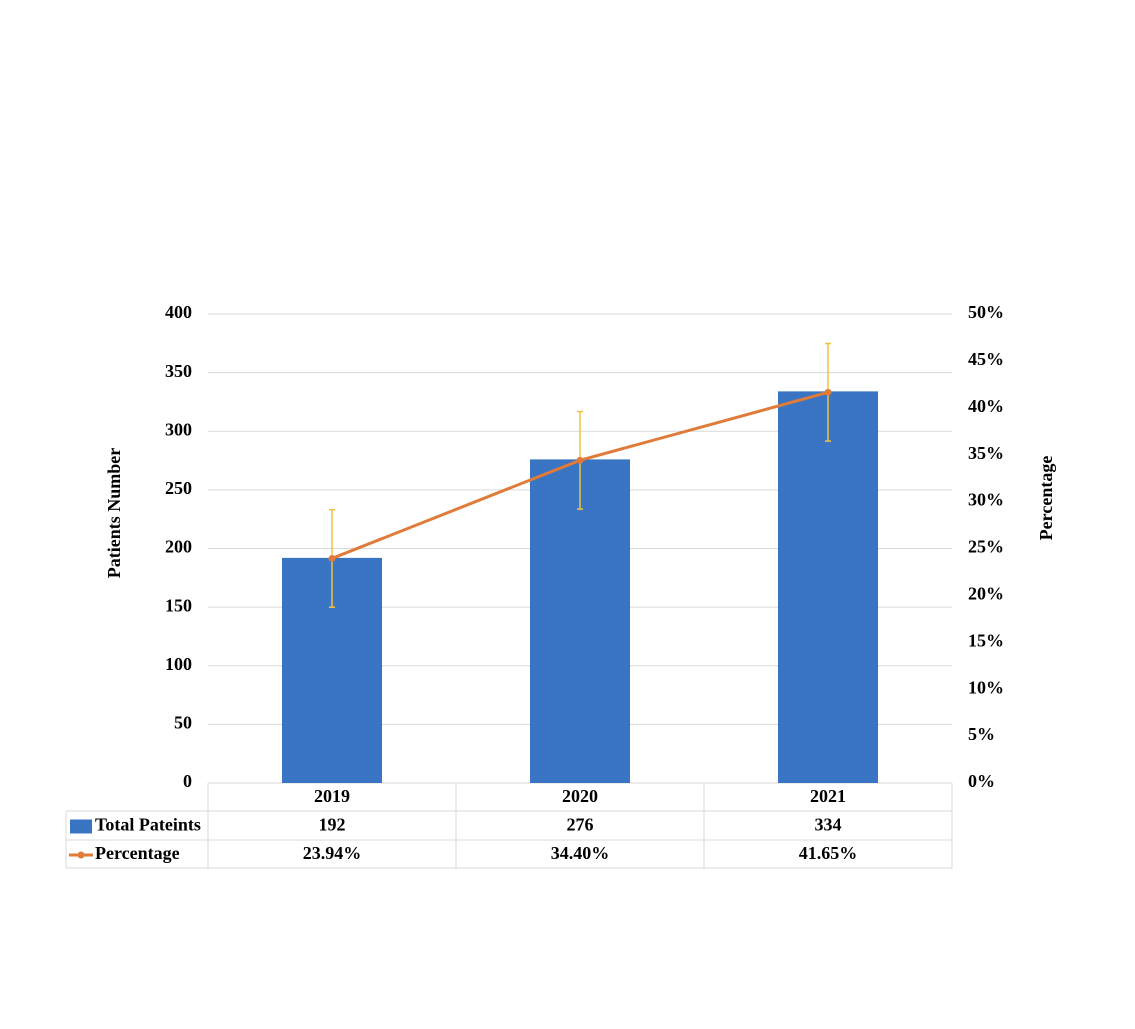 Image resolution: width=1135 pixels, height=1029 pixels. I want to click on table-value: 192, so click(332, 825).